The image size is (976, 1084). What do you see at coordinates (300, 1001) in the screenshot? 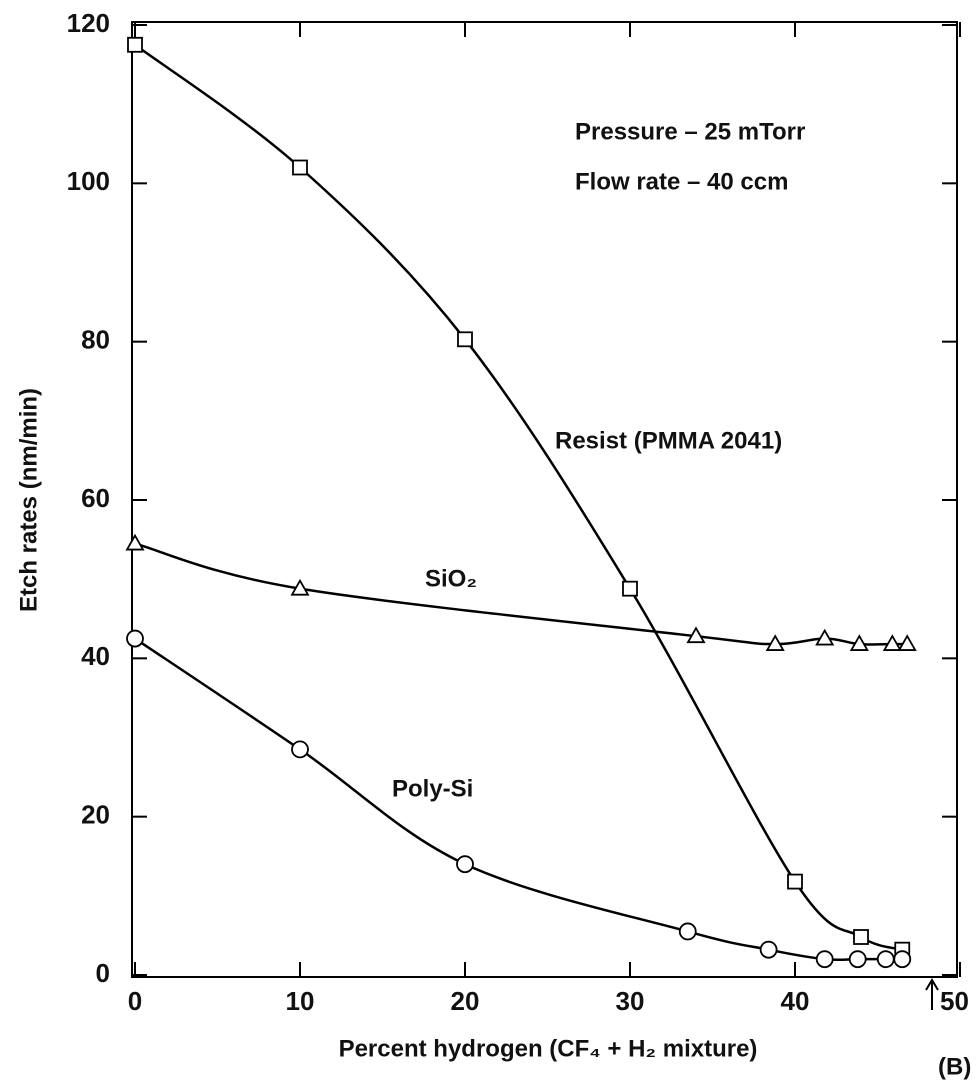
I see `x-tick-label: 10` at bounding box center [300, 1001].